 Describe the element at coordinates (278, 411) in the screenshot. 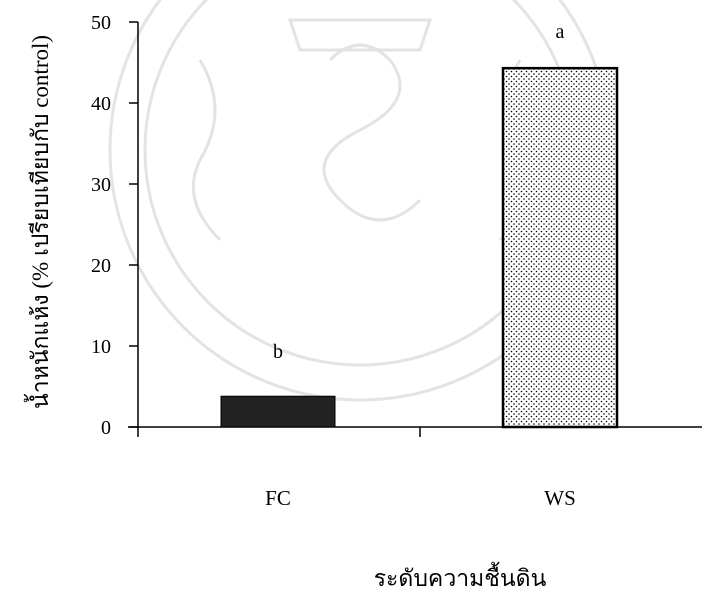

I see `bar-fc` at that location.